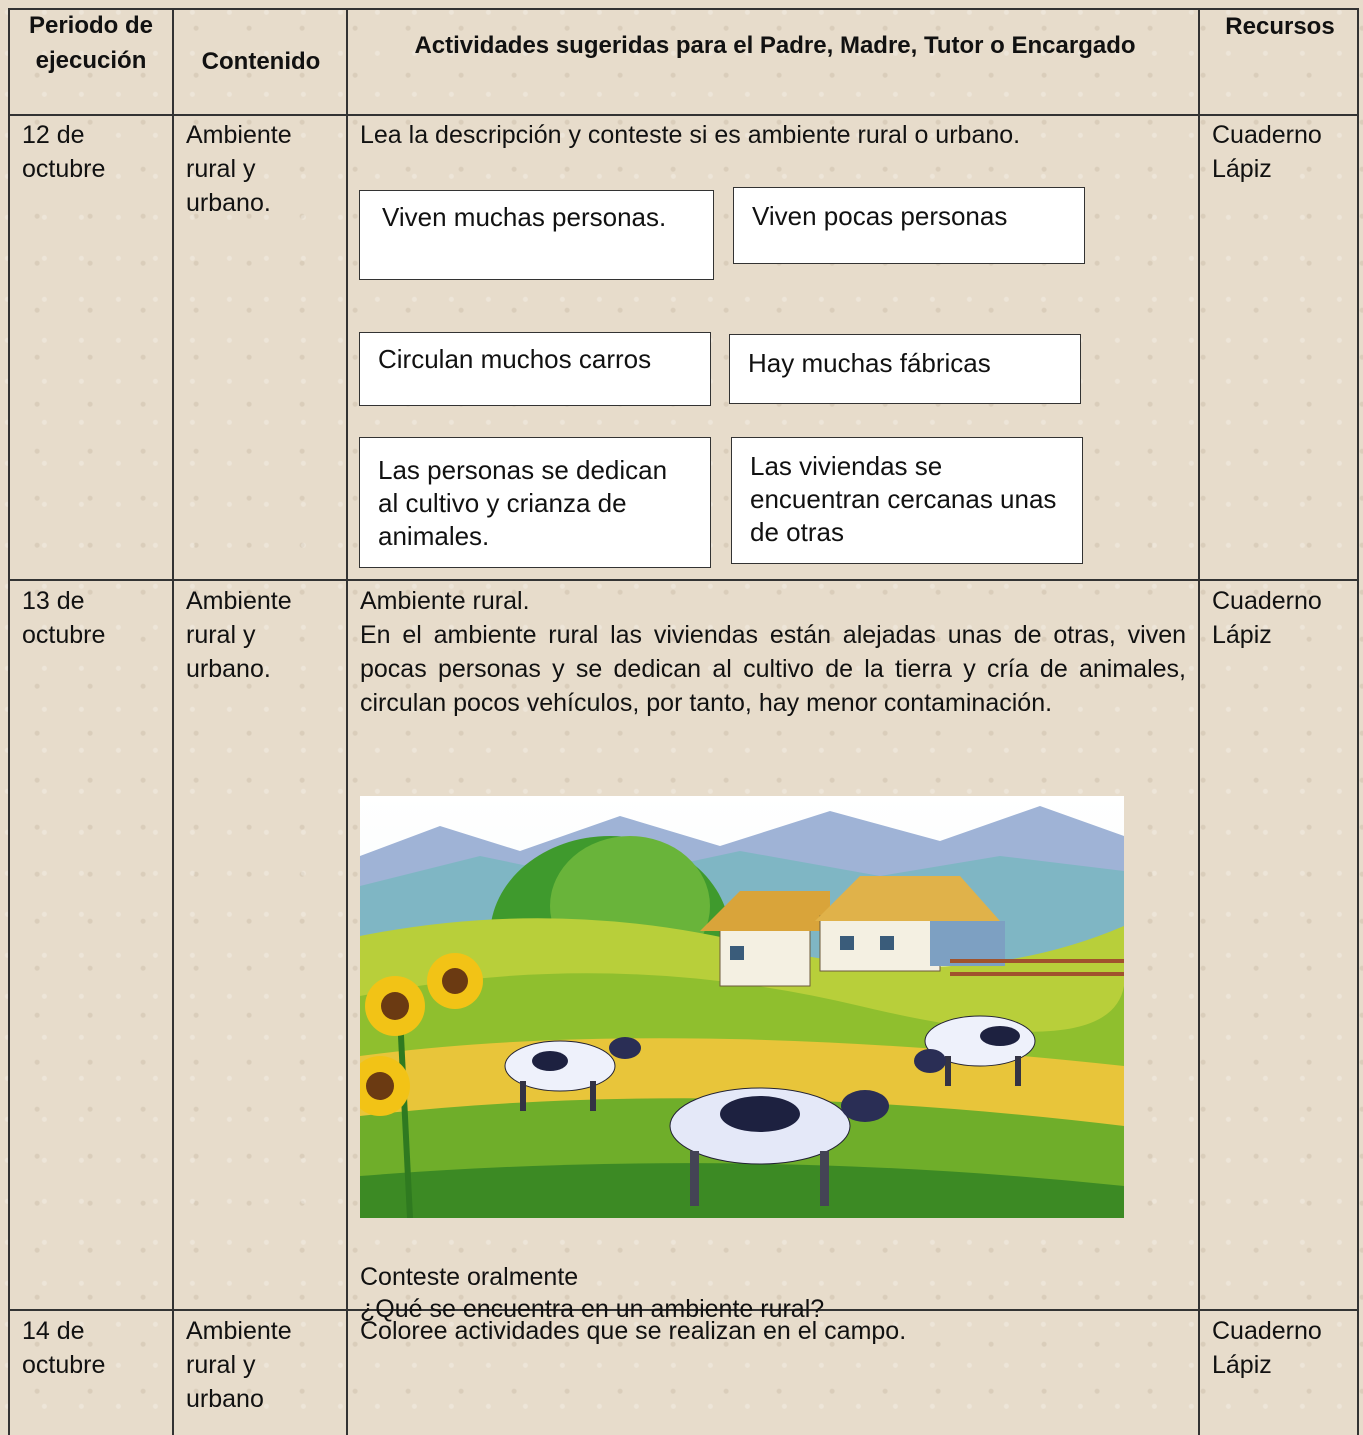 The image size is (1363, 1435). What do you see at coordinates (64, 1348) in the screenshot?
I see `period: 14 de octubre` at bounding box center [64, 1348].